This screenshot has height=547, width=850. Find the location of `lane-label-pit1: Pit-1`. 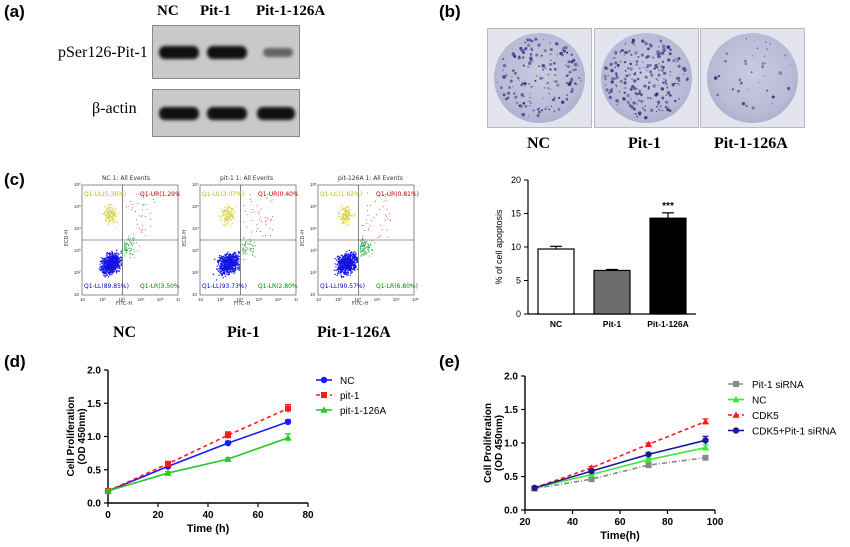

lane-label-pit1: Pit-1 is located at coordinates (215, 11).